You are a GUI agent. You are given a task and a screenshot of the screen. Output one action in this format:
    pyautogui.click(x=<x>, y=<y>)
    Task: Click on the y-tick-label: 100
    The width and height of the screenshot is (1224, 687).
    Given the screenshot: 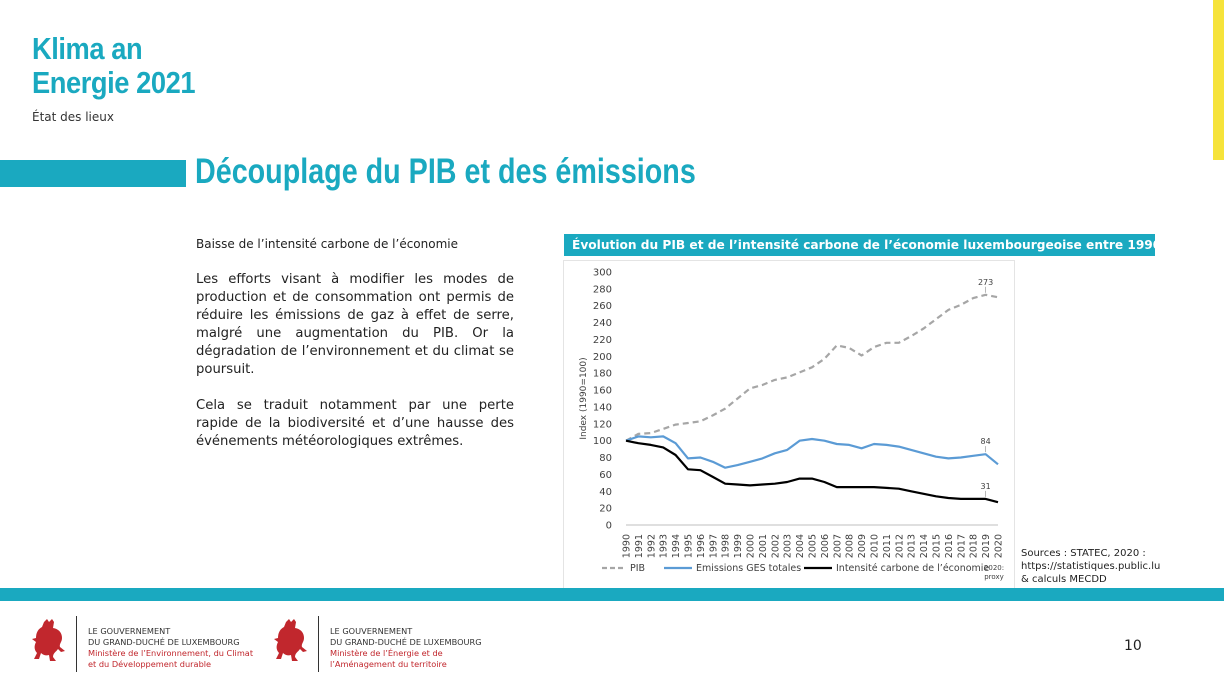 What is the action you would take?
    pyautogui.click(x=602, y=441)
    